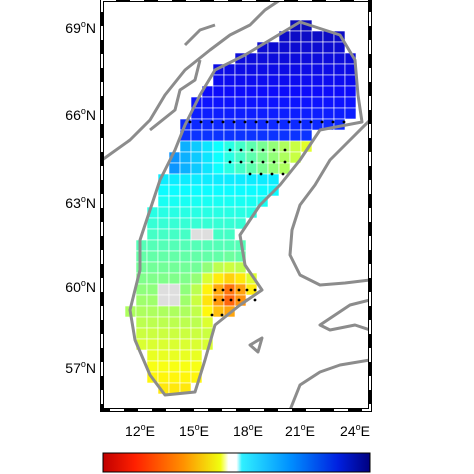  What do you see at coordinates (236, 462) in the screenshot?
I see `colorbar` at bounding box center [236, 462].